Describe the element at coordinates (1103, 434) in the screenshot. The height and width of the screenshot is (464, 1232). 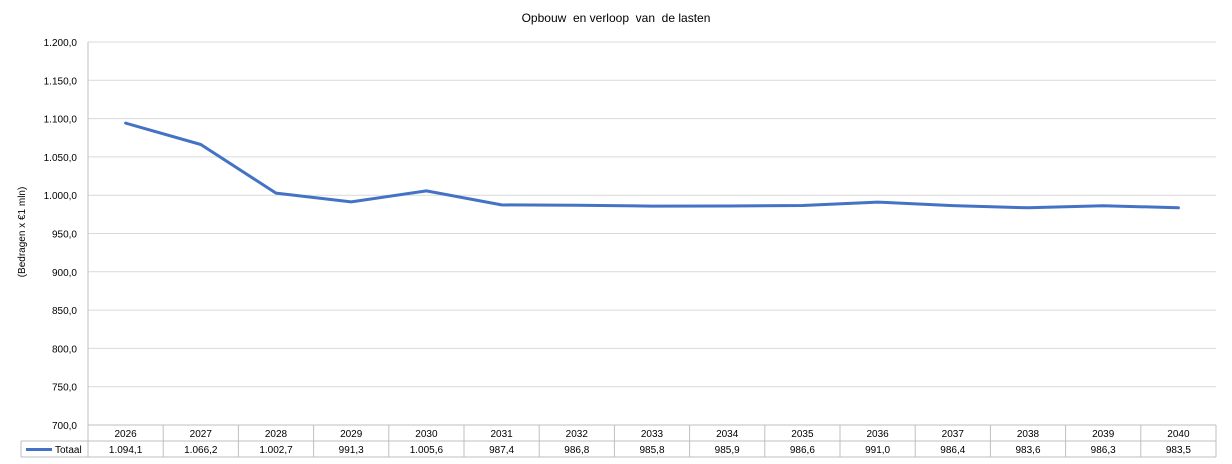
I see `x-tick-label: 2039` at that location.